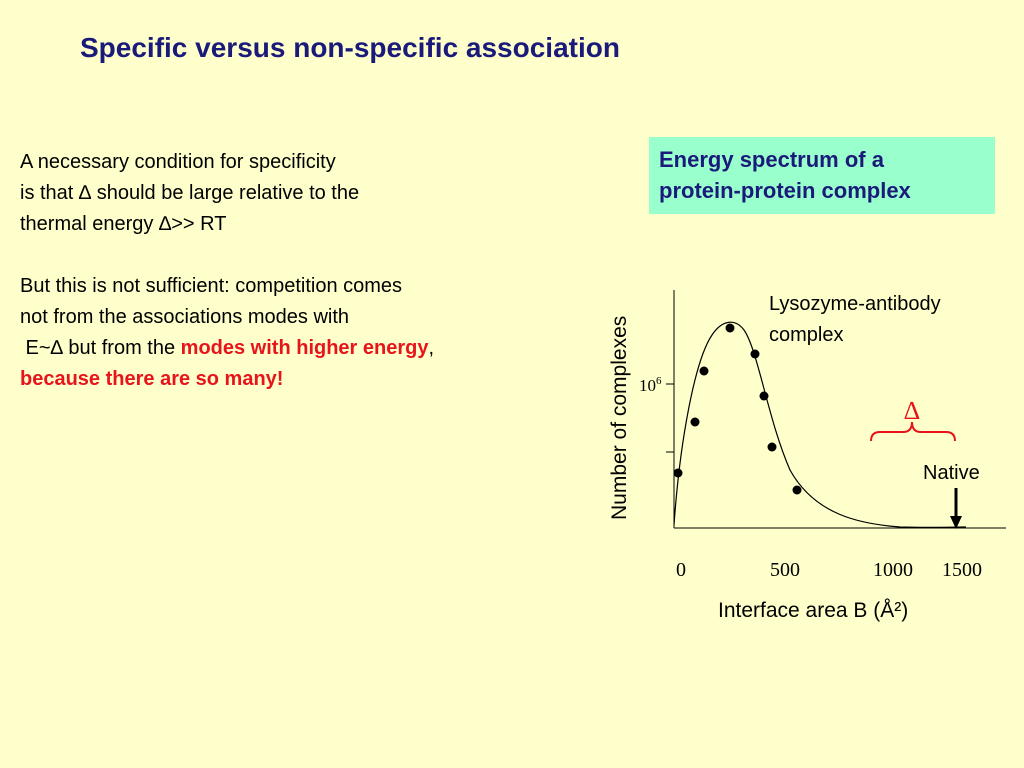 This screenshot has height=768, width=1024. What do you see at coordinates (806, 335) in the screenshot?
I see `series-label-line2: complex` at bounding box center [806, 335].